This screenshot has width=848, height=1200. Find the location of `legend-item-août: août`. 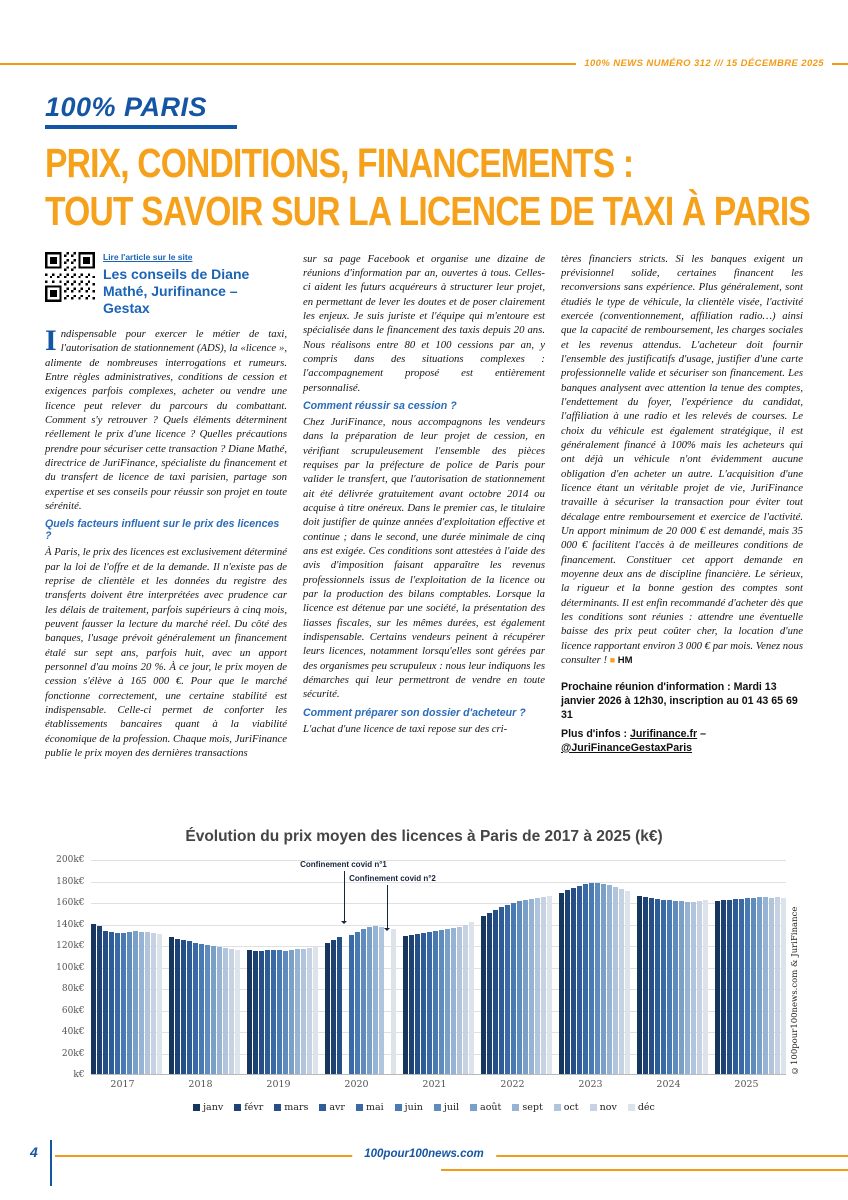

legend-item-août: août is located at coordinates (485, 1107).